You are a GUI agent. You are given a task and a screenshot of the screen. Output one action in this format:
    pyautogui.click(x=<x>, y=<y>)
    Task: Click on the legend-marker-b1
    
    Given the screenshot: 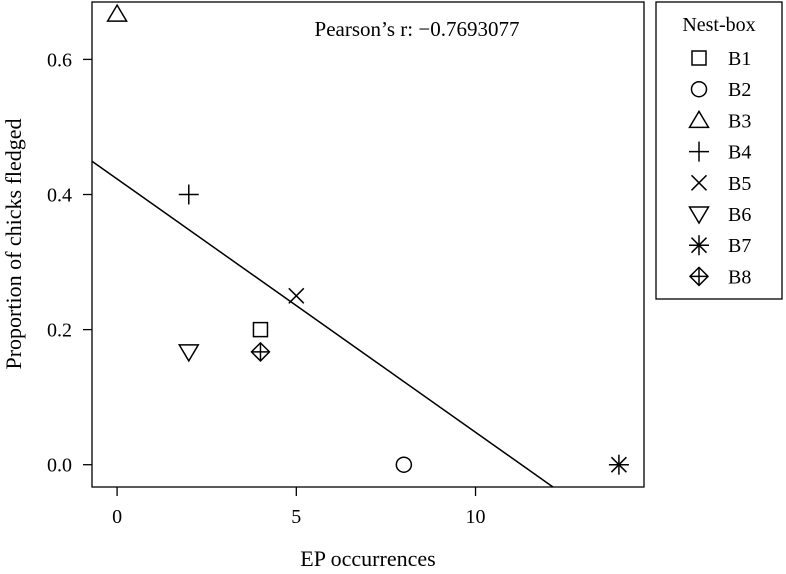 What is the action you would take?
    pyautogui.click(x=699, y=58)
    